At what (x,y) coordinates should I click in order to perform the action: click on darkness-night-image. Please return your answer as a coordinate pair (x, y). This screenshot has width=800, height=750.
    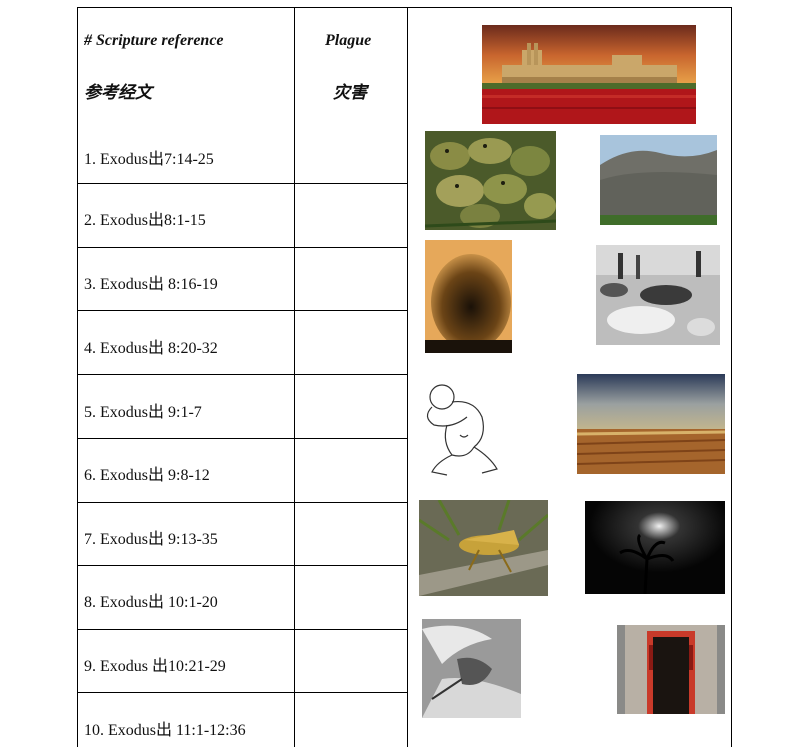
    Looking at the image, I should click on (655, 547).